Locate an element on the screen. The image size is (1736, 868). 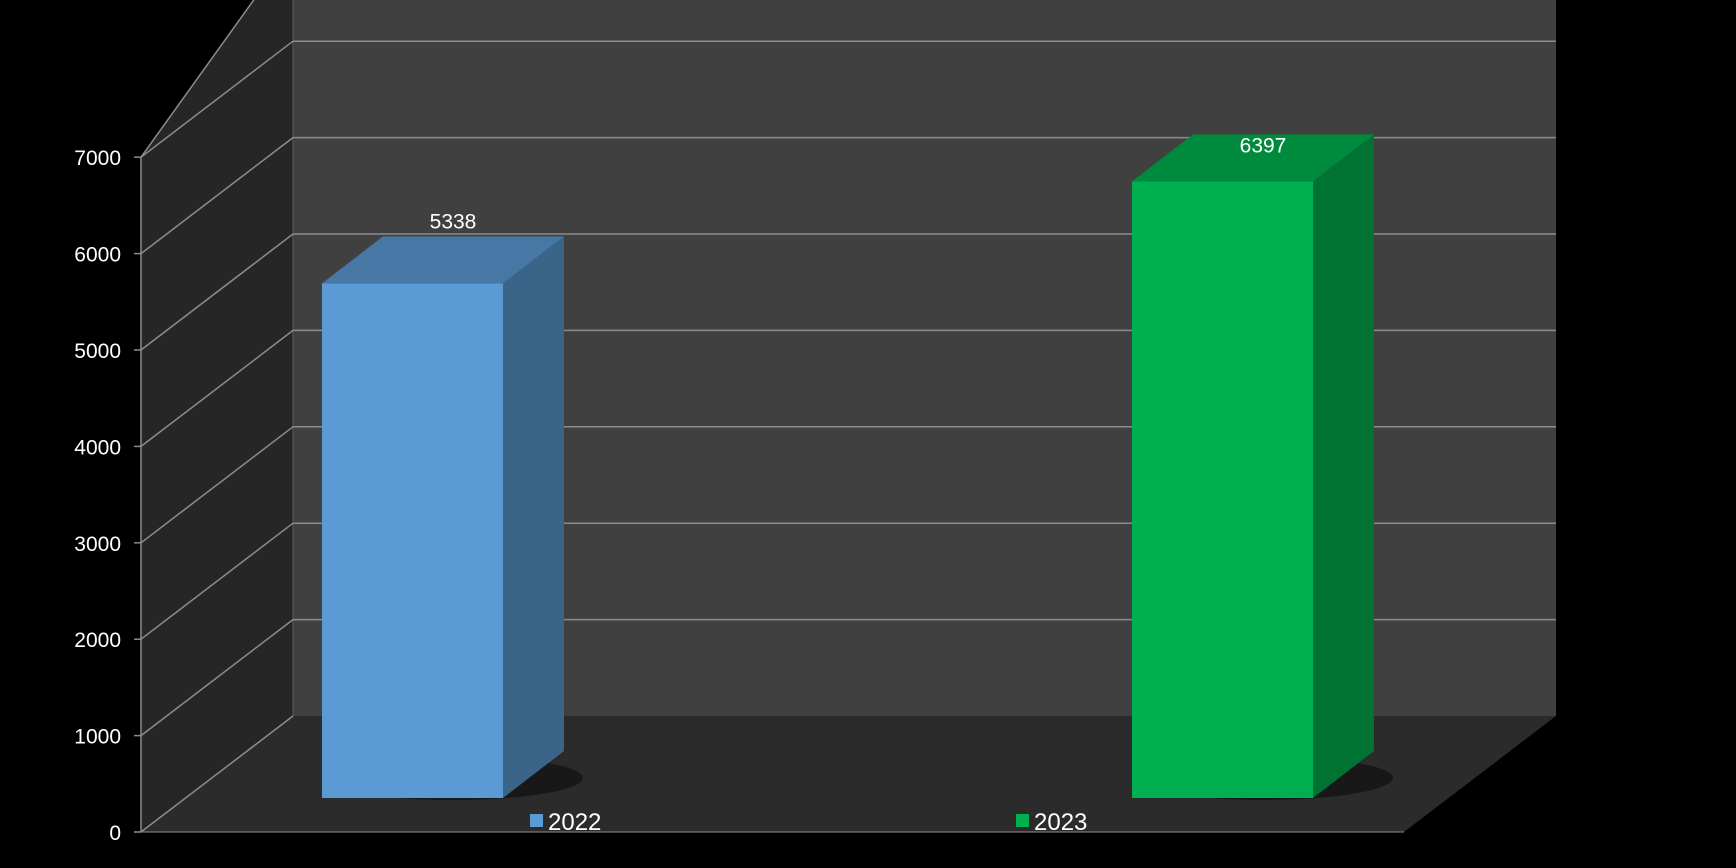
legend-swatch-2023 is located at coordinates (1022, 820).